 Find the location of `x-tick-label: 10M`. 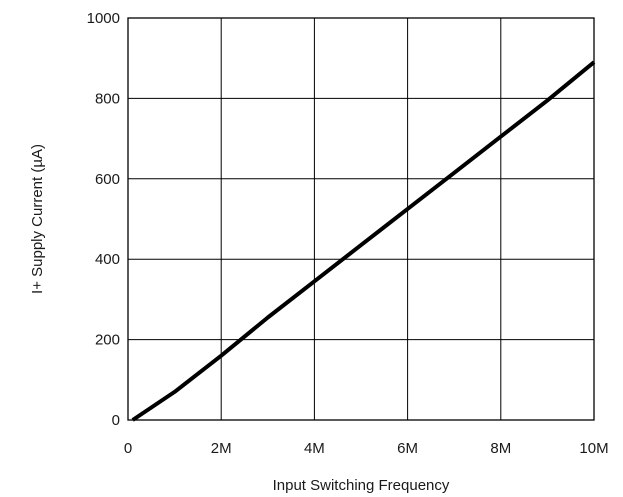

x-tick-label: 10M is located at coordinates (593, 448).